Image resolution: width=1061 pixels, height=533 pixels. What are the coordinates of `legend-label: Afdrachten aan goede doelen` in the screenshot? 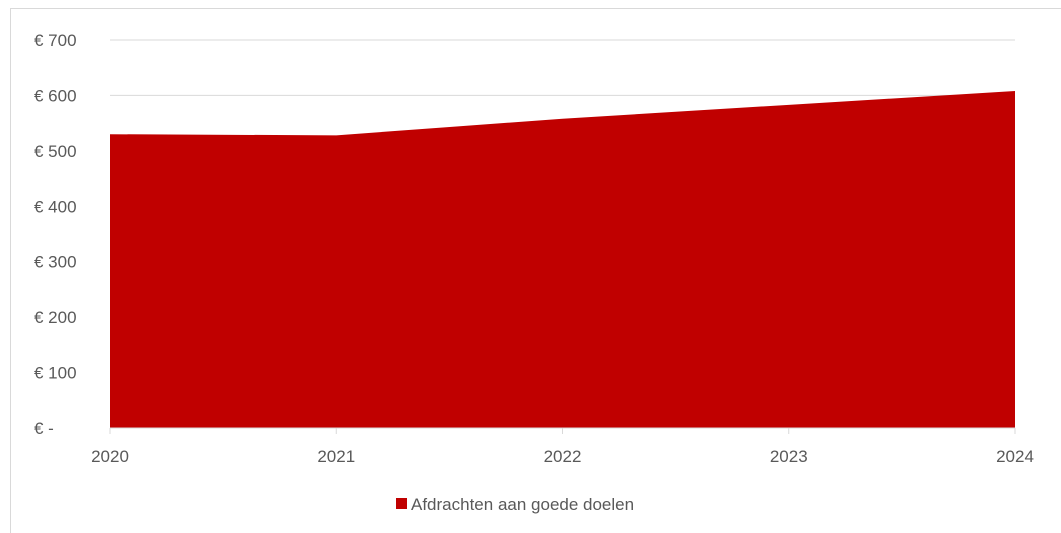 It's located at (522, 504).